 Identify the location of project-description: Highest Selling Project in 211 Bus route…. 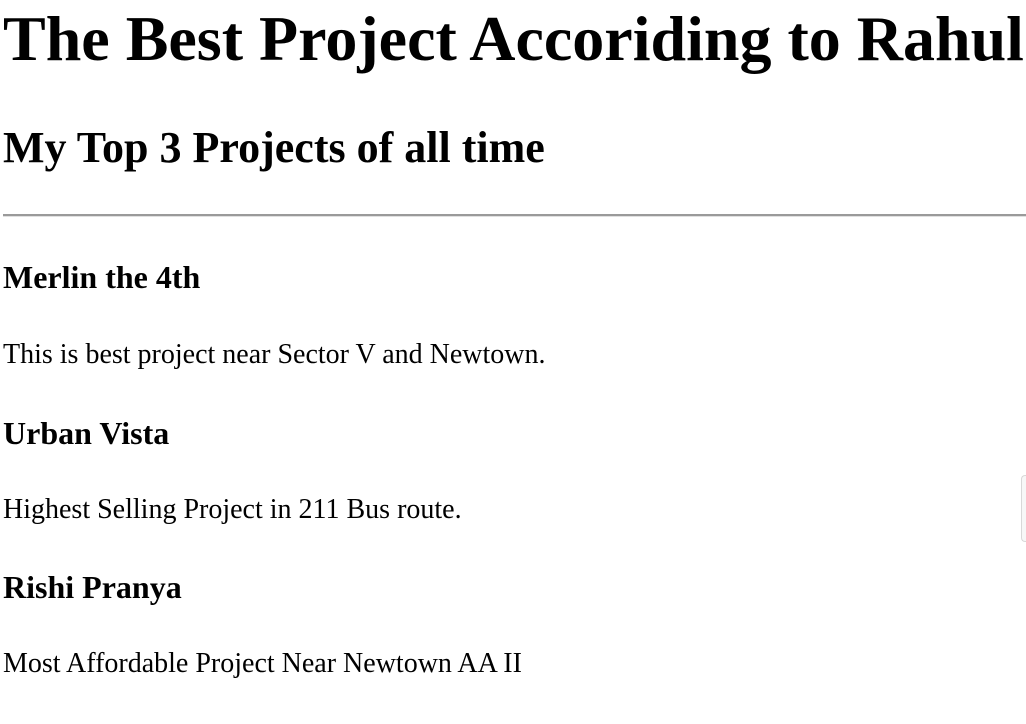
(232, 509).